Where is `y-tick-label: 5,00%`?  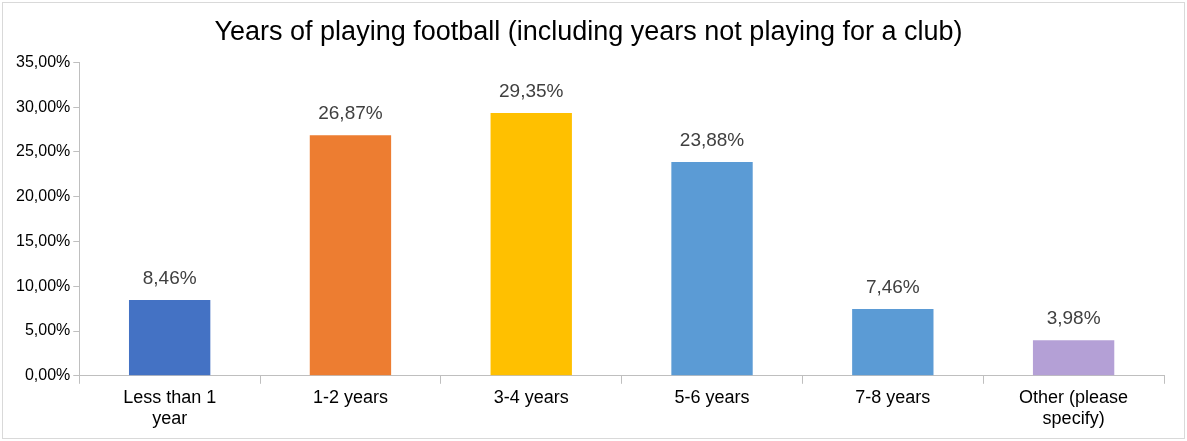 y-tick-label: 5,00% is located at coordinates (47, 330).